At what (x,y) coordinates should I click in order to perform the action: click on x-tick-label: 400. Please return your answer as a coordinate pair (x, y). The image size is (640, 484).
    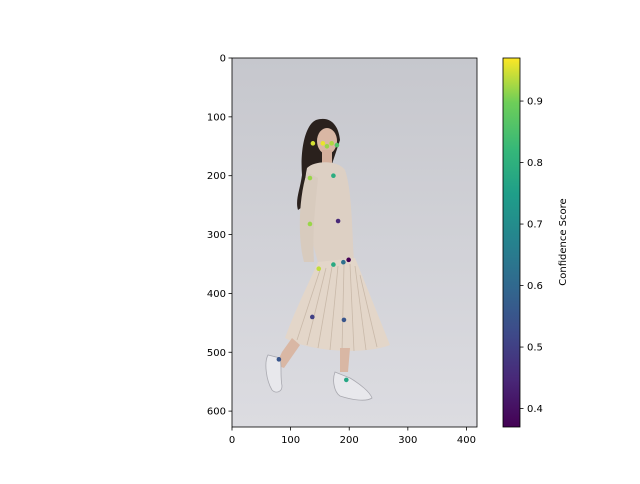
    Looking at the image, I should click on (466, 440).